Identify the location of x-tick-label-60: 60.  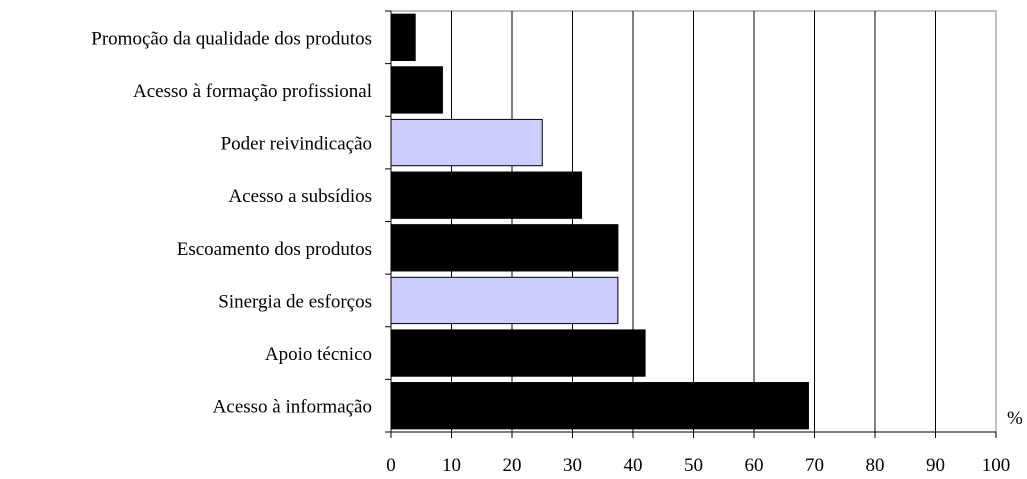
(754, 465).